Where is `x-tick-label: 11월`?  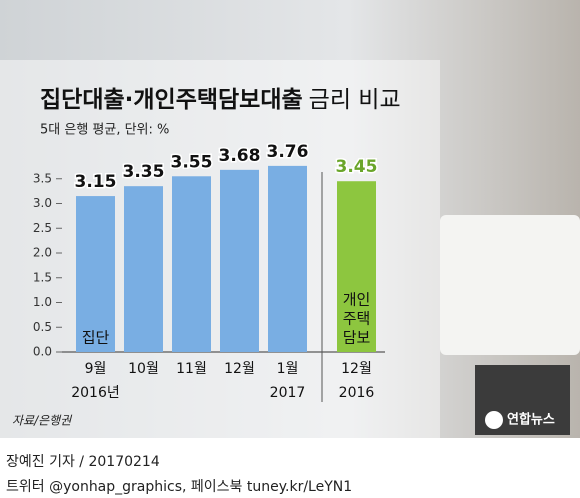 x-tick-label: 11월 is located at coordinates (191, 369).